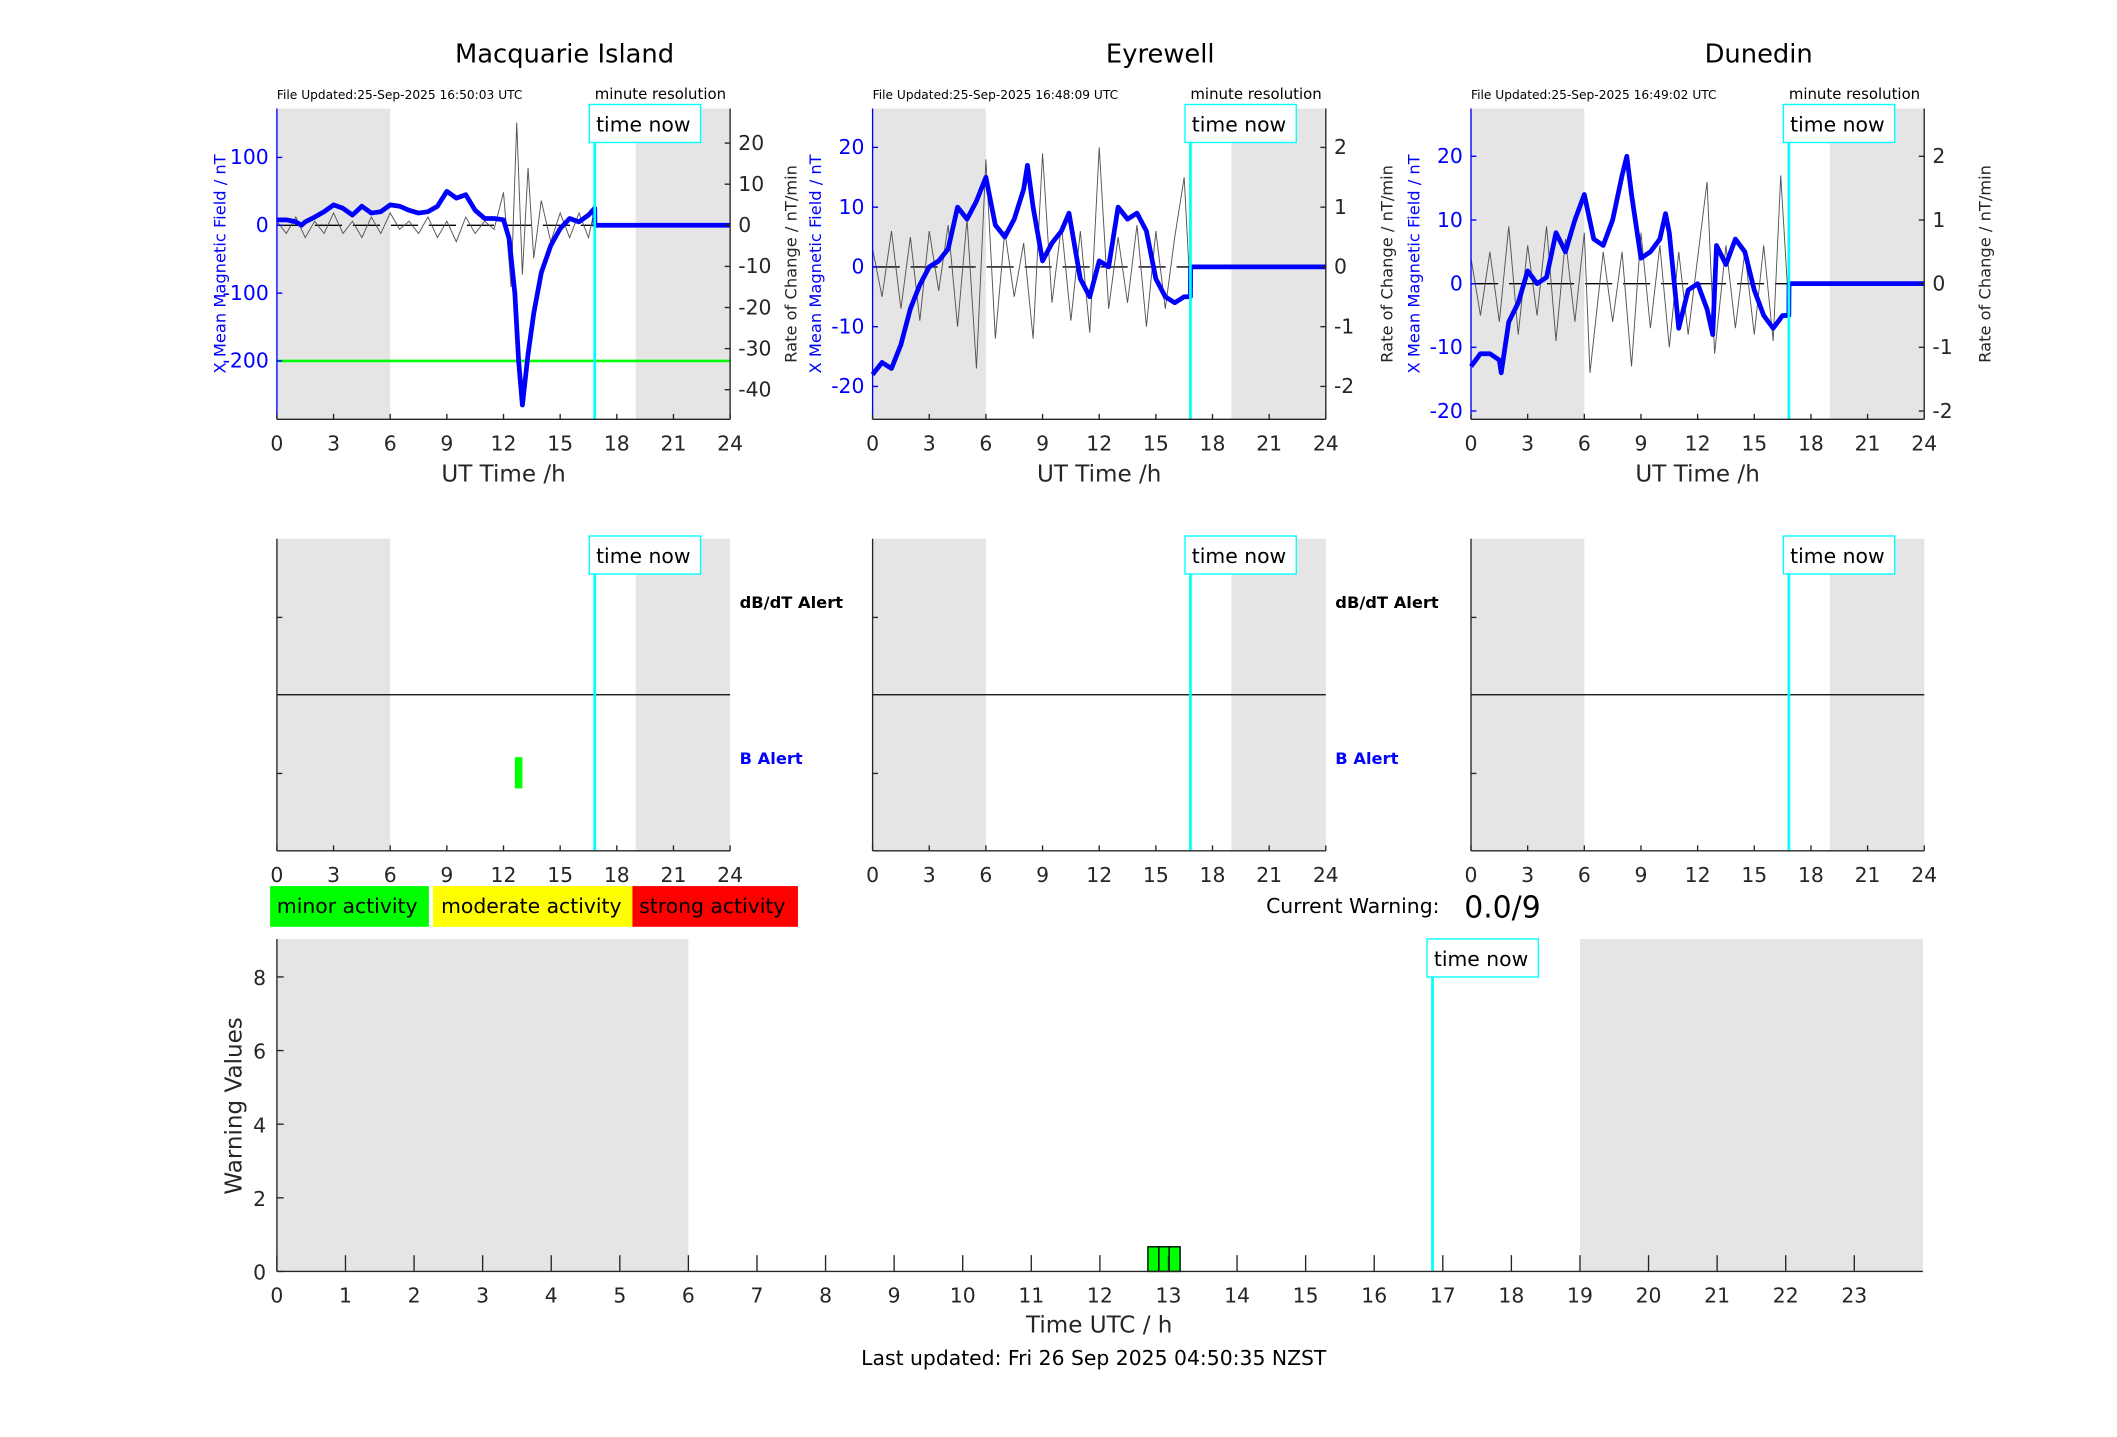 This screenshot has width=2117, height=1437. What do you see at coordinates (518, 773) in the screenshot?
I see `b-alert-block` at bounding box center [518, 773].